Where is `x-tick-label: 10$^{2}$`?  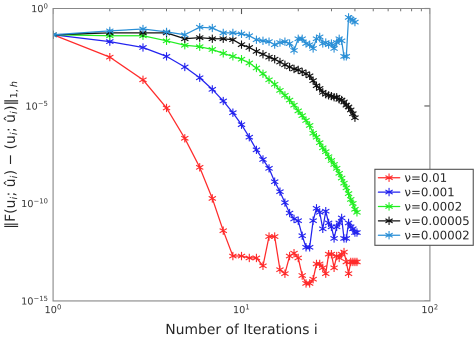 x-tick-label: 10$^{2}$ is located at coordinates (430, 309).